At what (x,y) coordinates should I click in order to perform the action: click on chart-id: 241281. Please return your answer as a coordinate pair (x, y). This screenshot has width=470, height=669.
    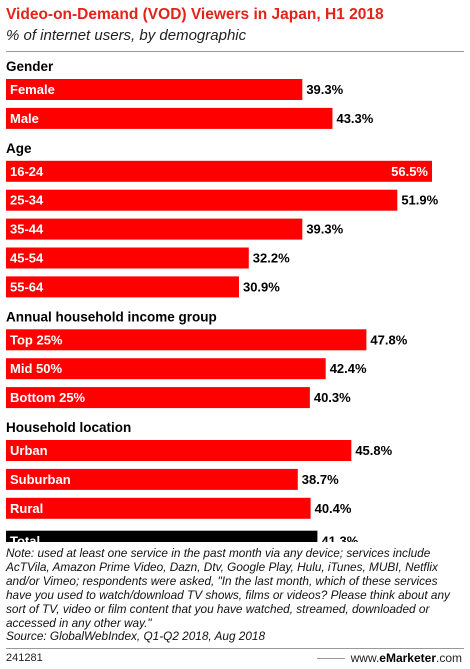
    Looking at the image, I should click on (24, 658).